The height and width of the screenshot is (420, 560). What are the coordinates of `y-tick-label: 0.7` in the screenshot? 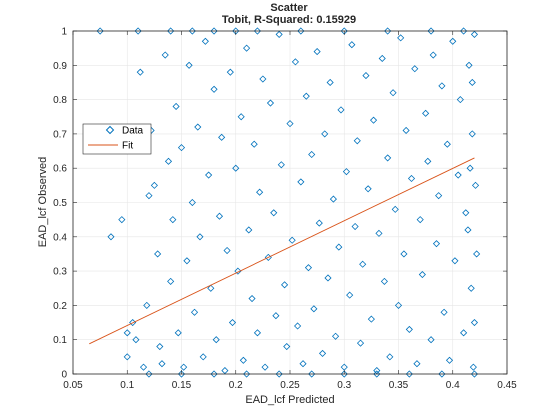 It's located at (60, 134).